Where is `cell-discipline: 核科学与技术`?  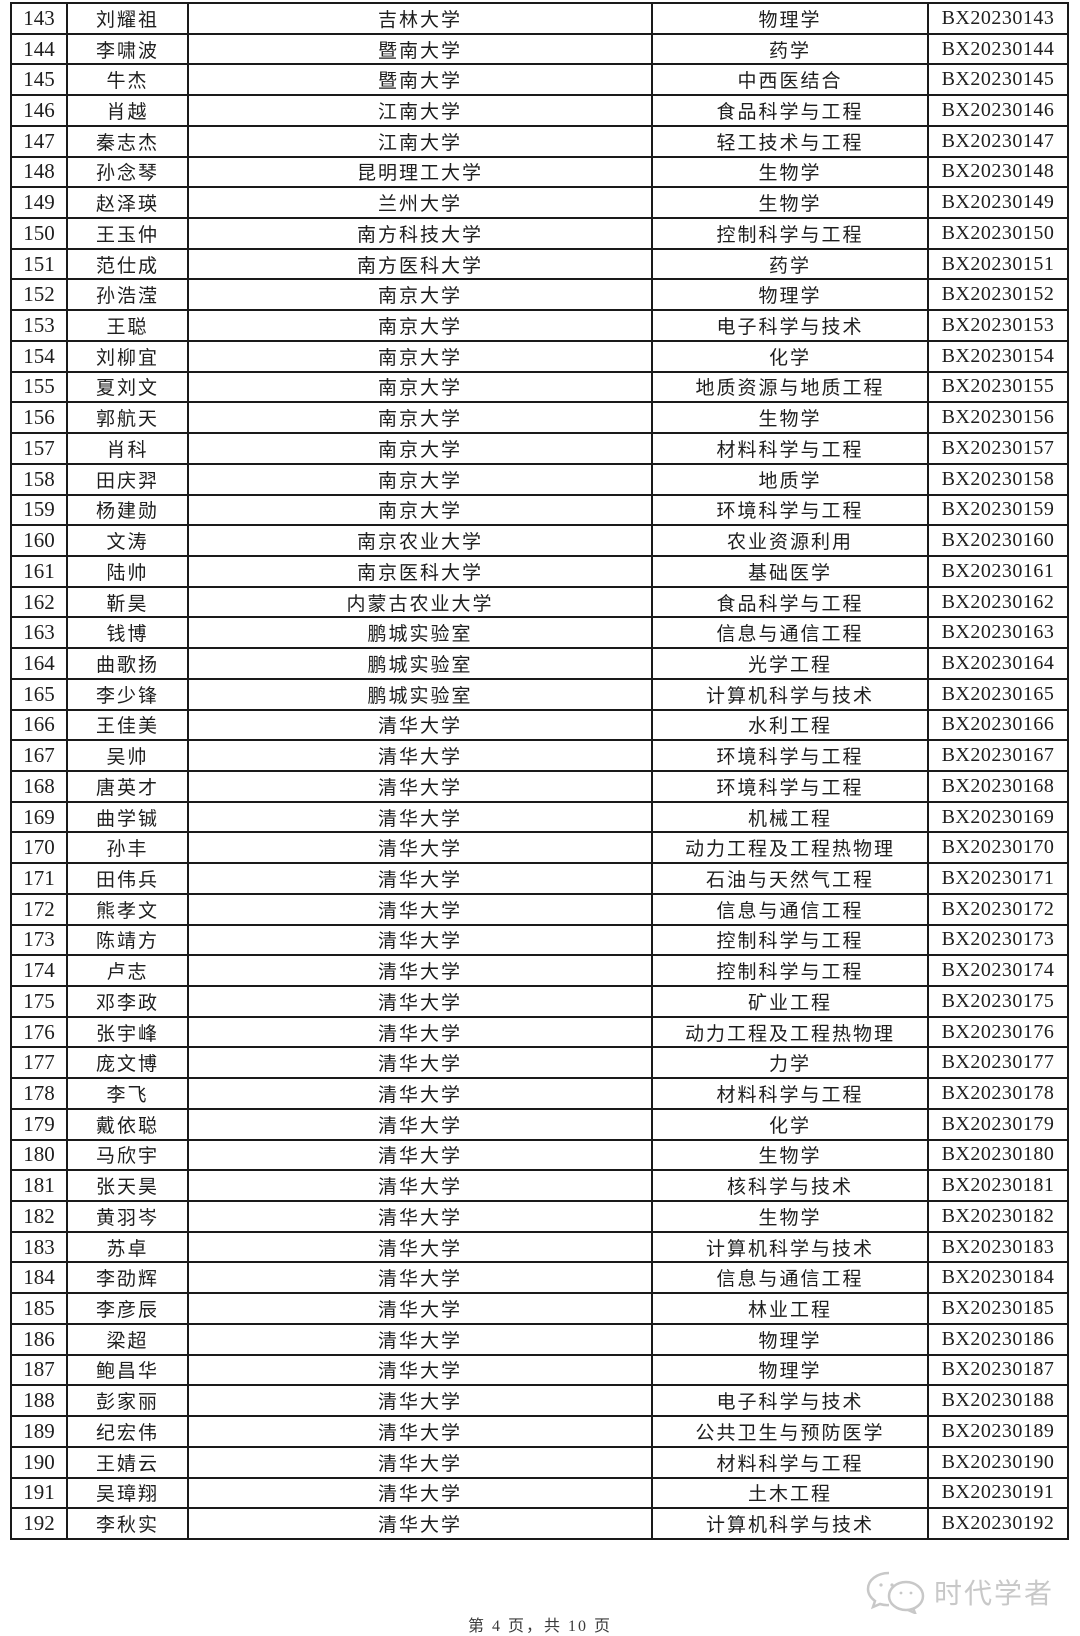 cell-discipline: 核科学与技术 is located at coordinates (791, 1187).